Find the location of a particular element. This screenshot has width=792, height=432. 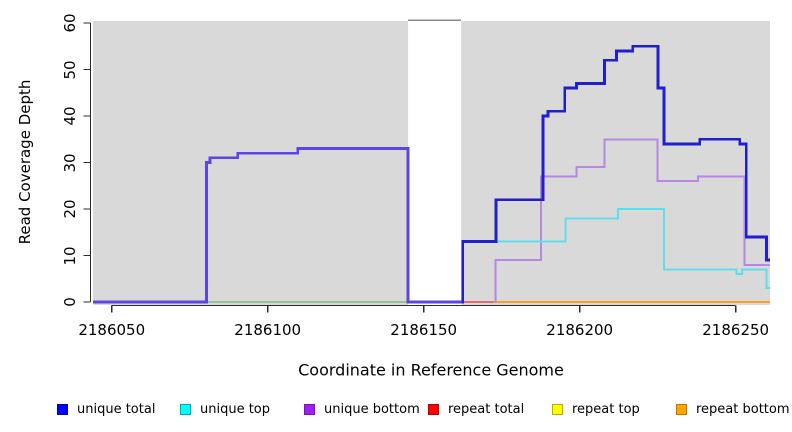

legend-item-repeat-bottom: repeat bottom is located at coordinates (733, 409).